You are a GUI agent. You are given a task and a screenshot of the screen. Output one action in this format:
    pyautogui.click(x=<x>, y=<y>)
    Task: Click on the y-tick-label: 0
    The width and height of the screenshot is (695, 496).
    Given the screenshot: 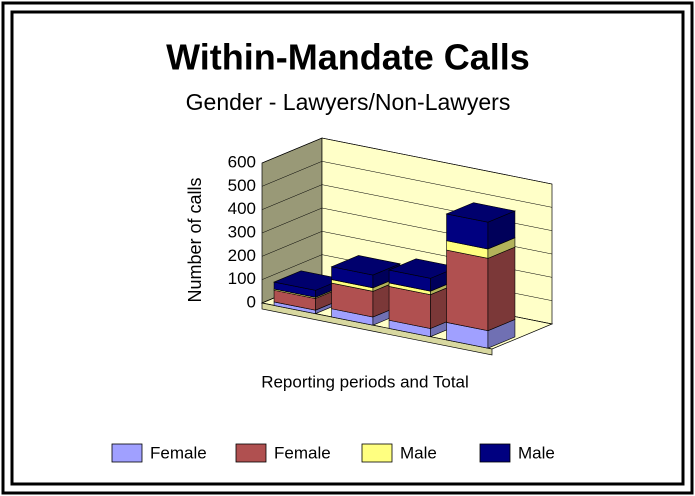 What is the action you would take?
    pyautogui.click(x=251, y=301)
    